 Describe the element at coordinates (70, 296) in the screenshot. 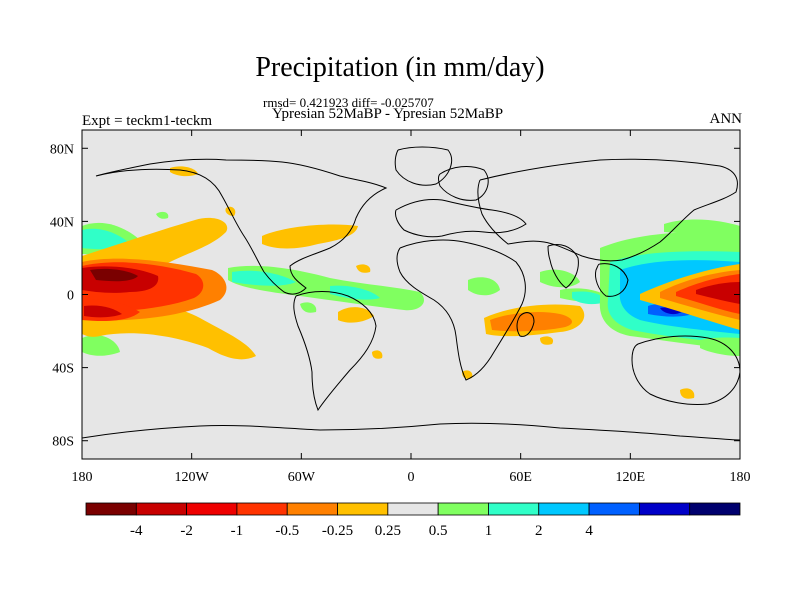

I see `y-tick-label: 0` at that location.